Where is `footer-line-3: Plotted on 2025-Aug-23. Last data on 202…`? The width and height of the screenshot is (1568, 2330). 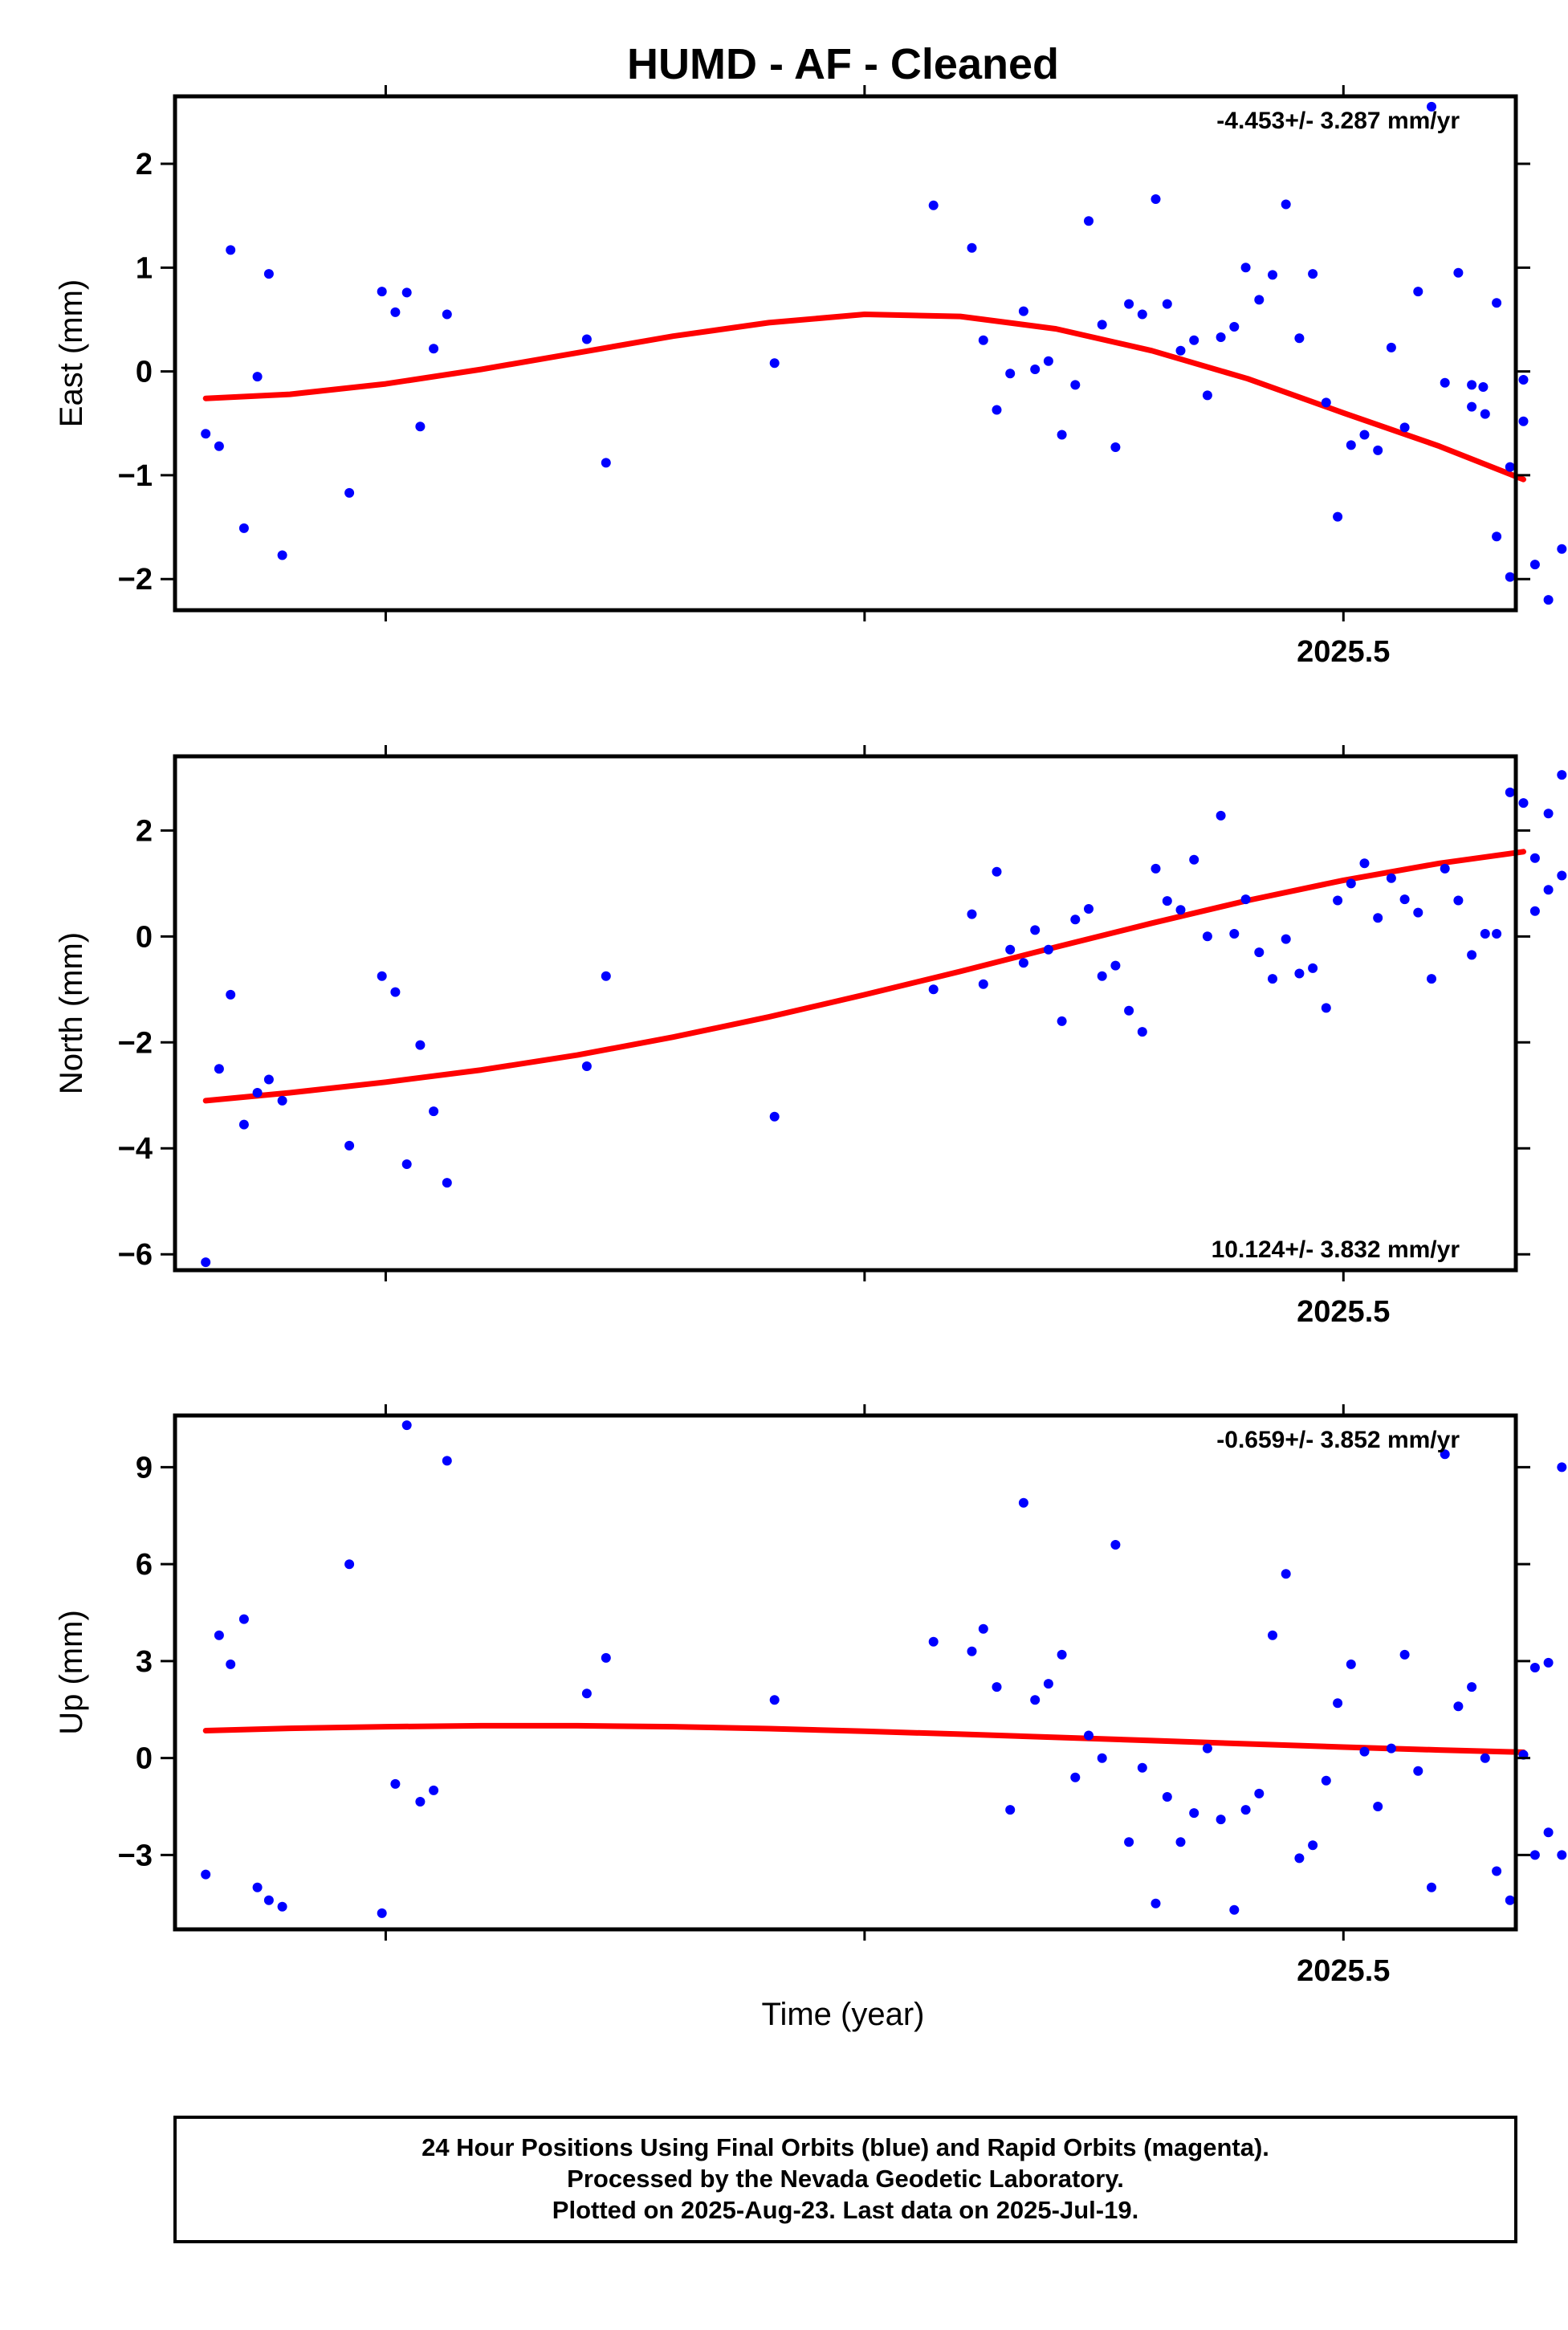 footer-line-3: Plotted on 2025-Aug-23. Last data on 202… is located at coordinates (845, 2210).